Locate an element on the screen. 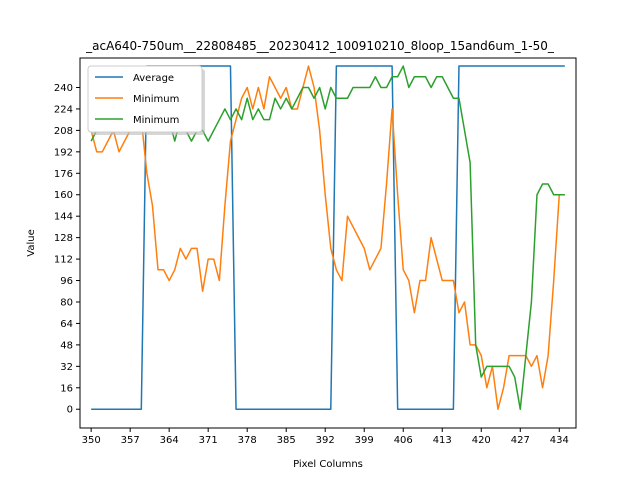  x-axis-label: Pixel Columns is located at coordinates (328, 464).